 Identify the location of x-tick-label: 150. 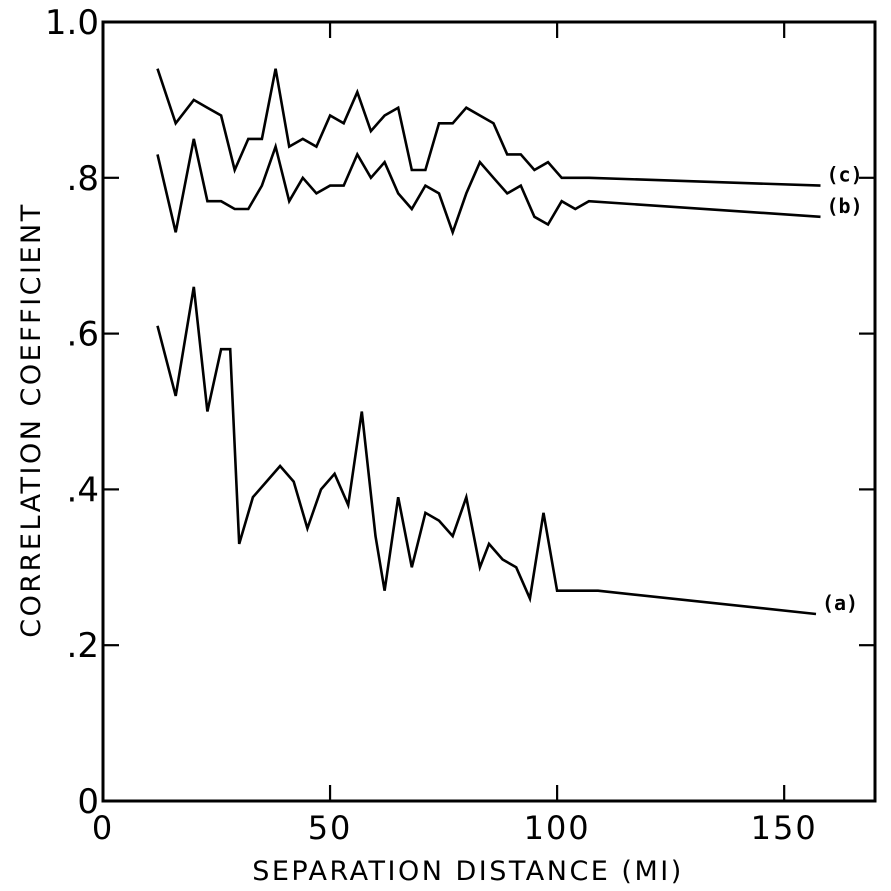
(784, 828).